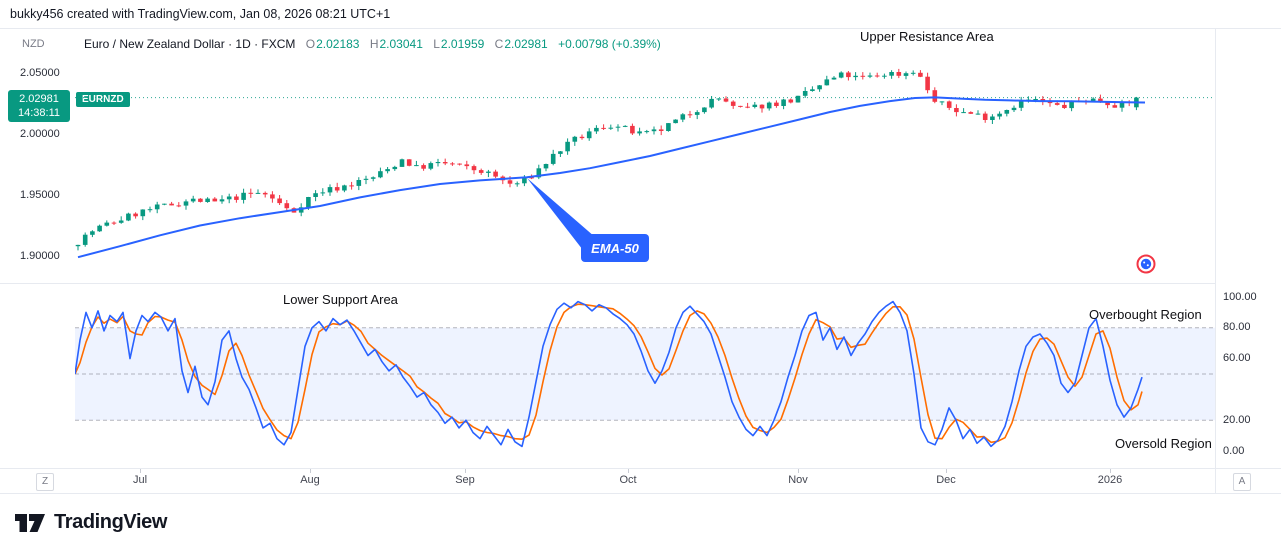 The height and width of the screenshot is (556, 1281). Describe the element at coordinates (140, 480) in the screenshot. I see `time-axis-label: Jul` at that location.